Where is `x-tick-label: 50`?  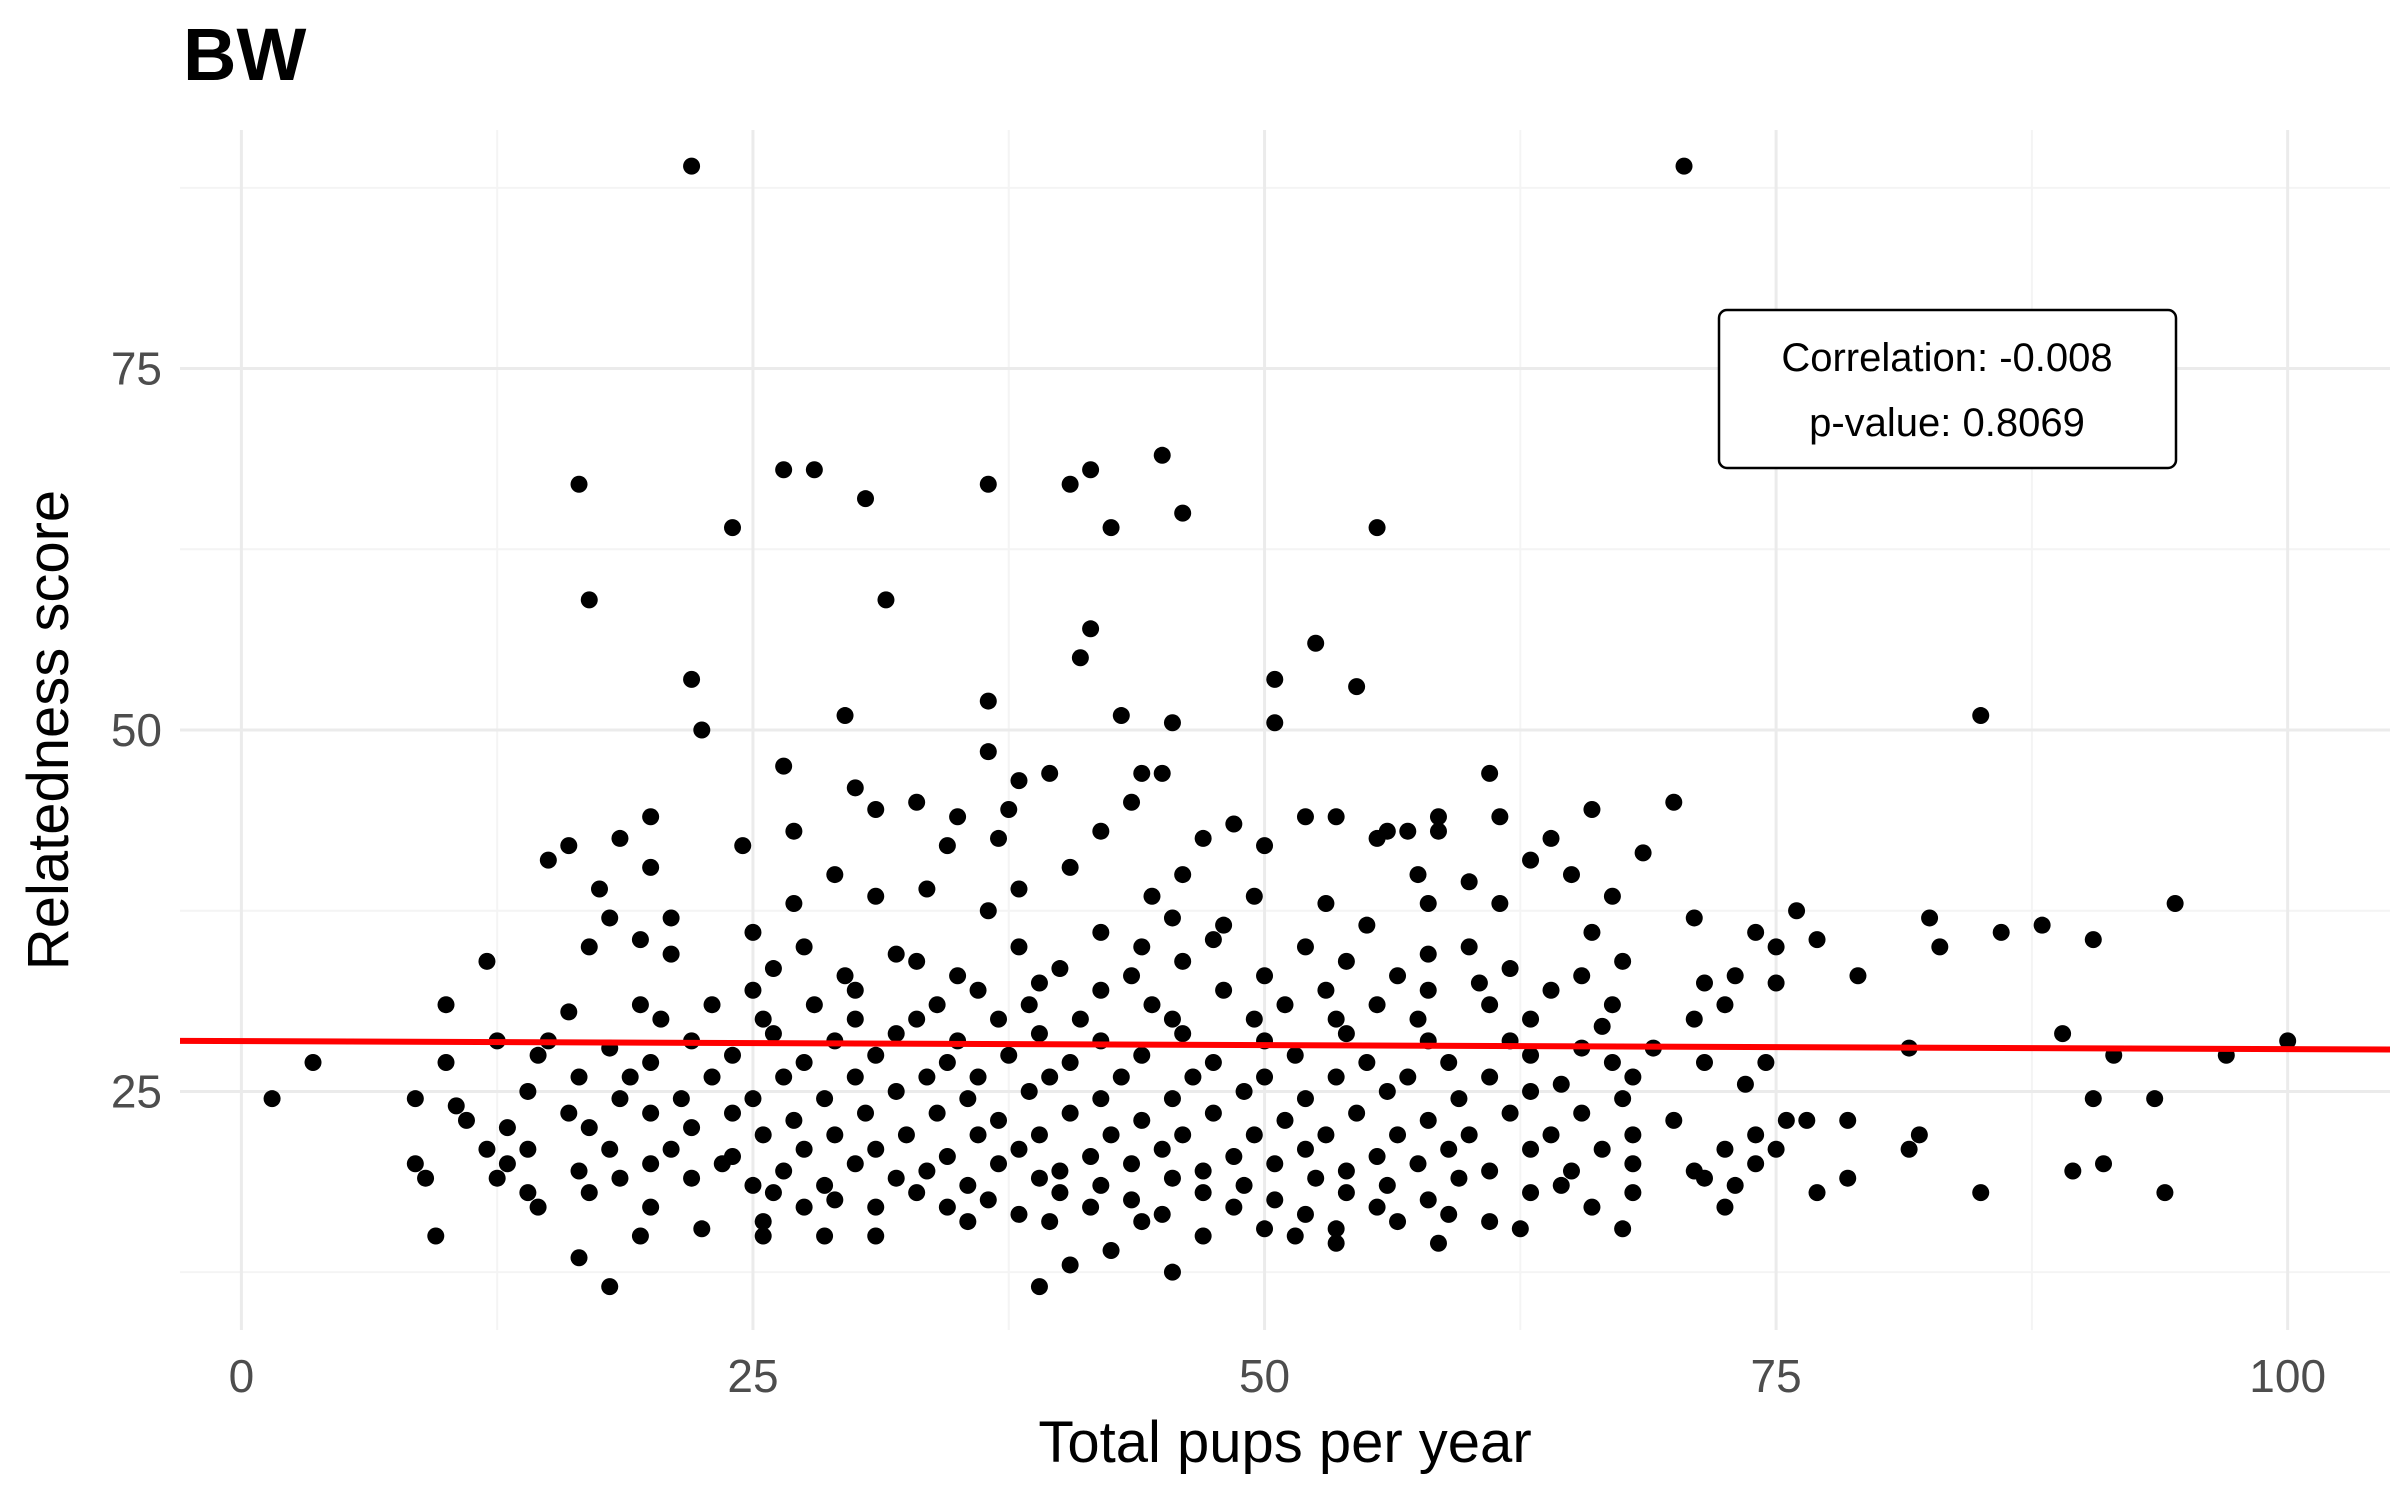
x-tick-label: 50 is located at coordinates (1264, 1376).